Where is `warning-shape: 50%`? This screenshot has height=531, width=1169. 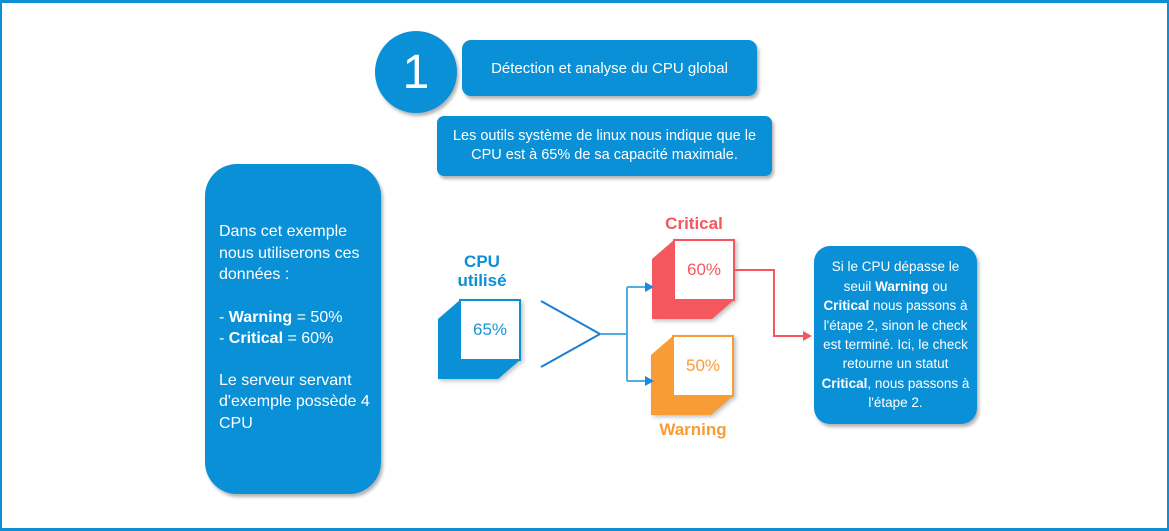 warning-shape: 50% is located at coordinates (692, 375).